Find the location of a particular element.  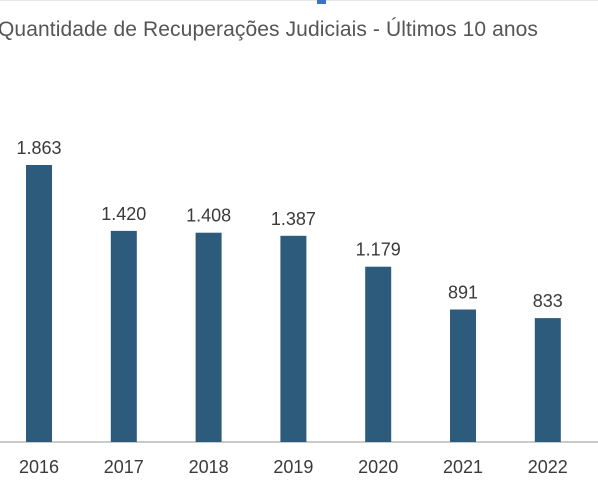

bar-2022 is located at coordinates (547, 380).